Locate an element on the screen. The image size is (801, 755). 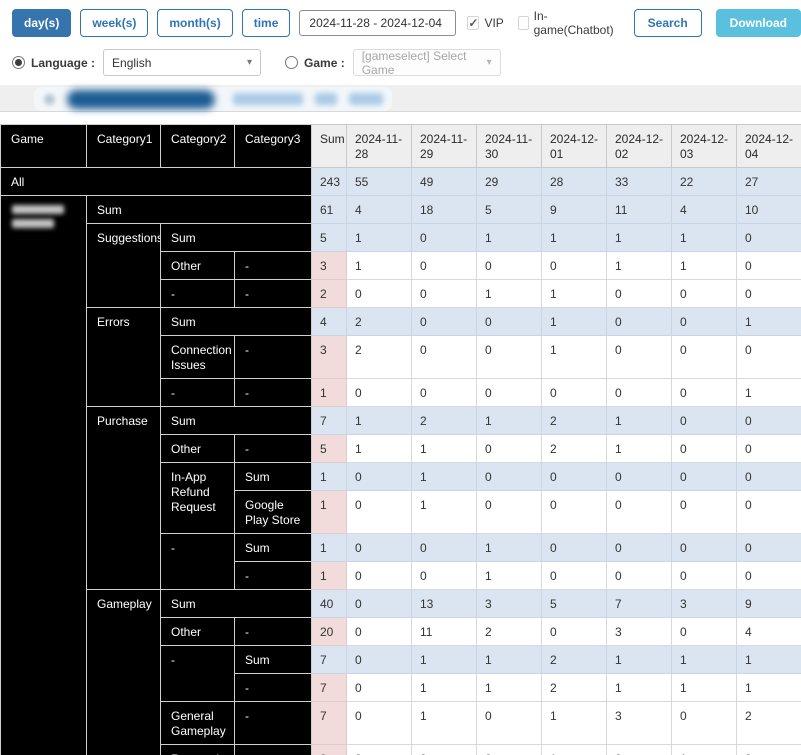
category-cell: Suggestions is located at coordinates (123, 265).